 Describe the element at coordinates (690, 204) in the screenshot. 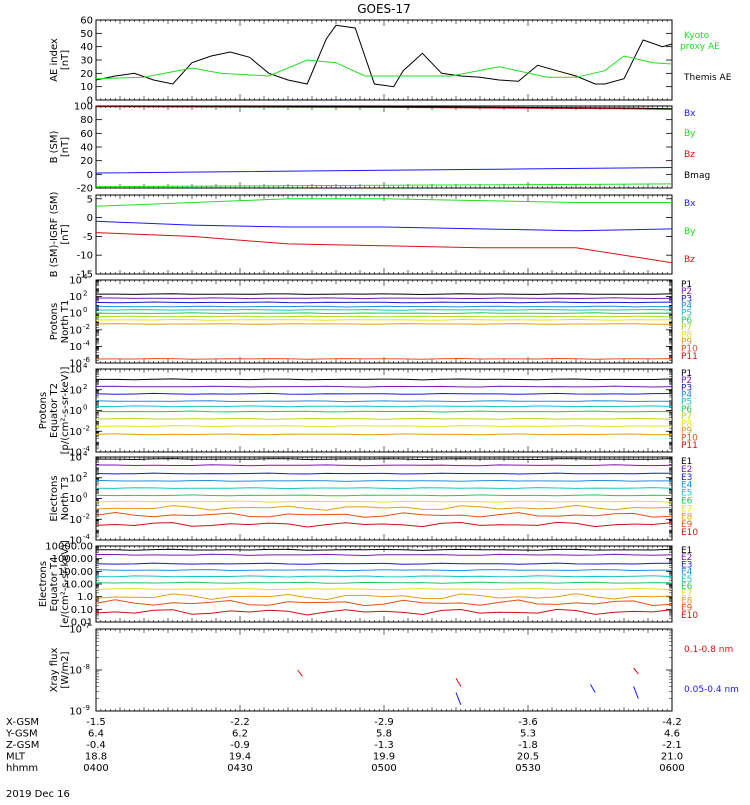

I see `panel-bigrf-legend-0: Bx` at that location.